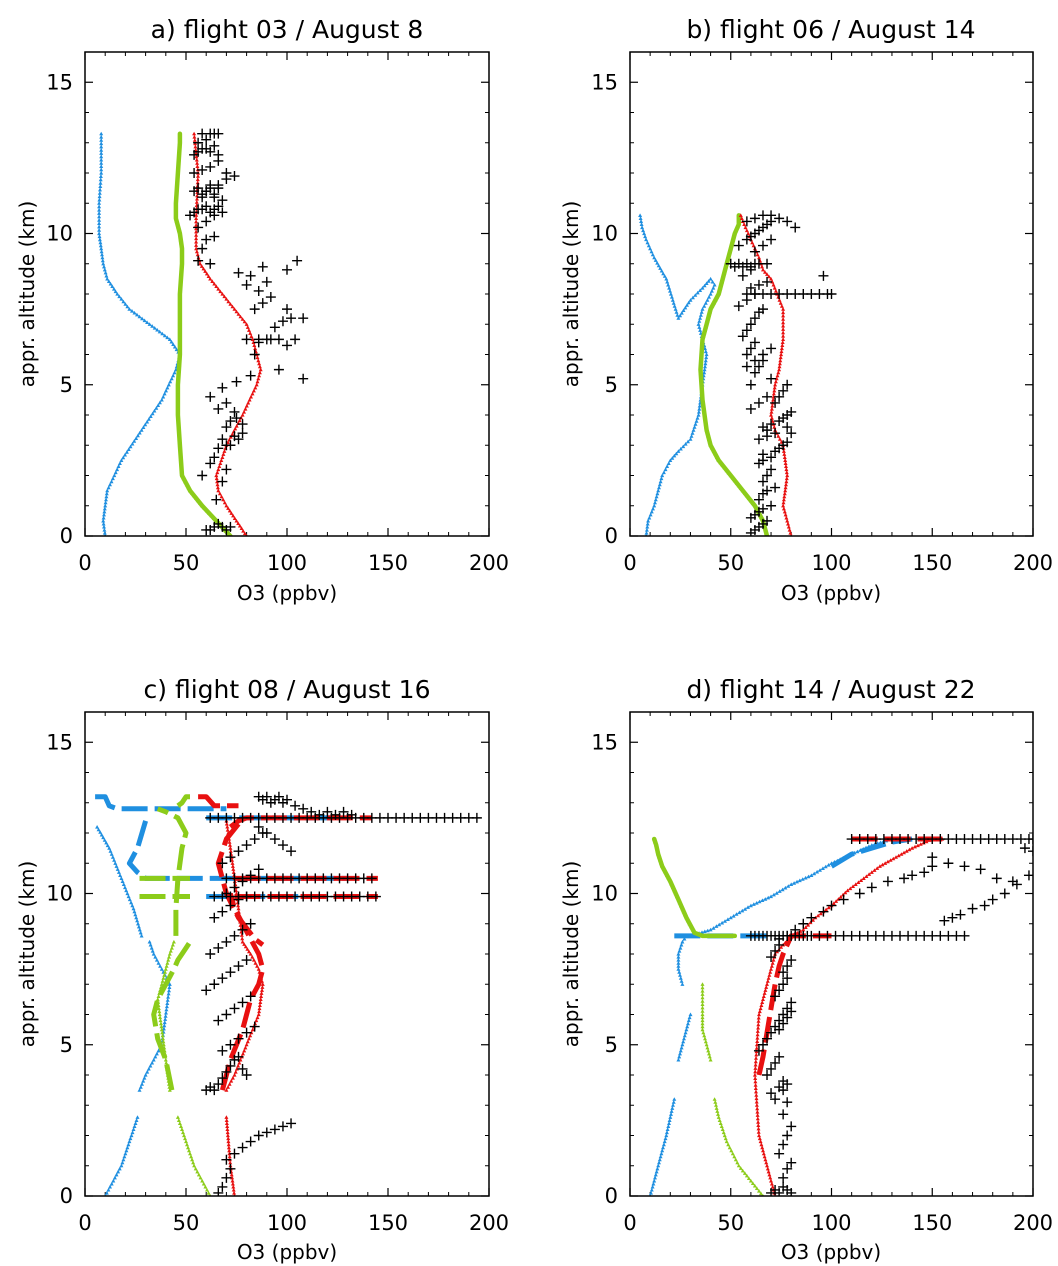  What do you see at coordinates (203, 332) in the screenshot?
I see `plot-area` at bounding box center [203, 332].